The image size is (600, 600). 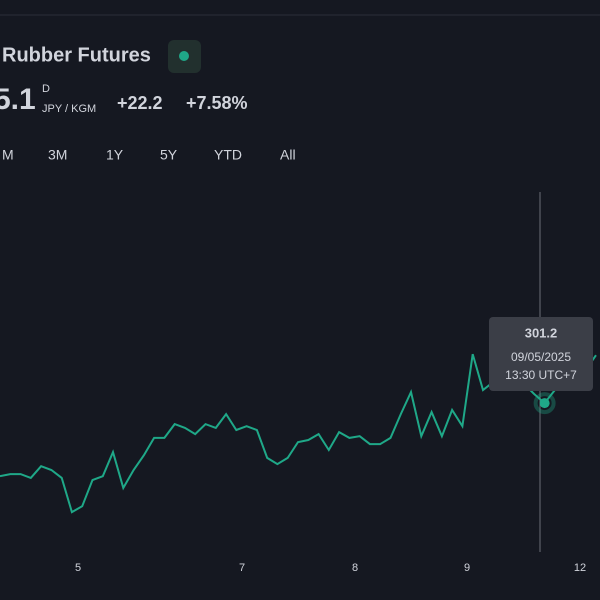 What do you see at coordinates (228, 155) in the screenshot?
I see `range-button: YTD` at bounding box center [228, 155].